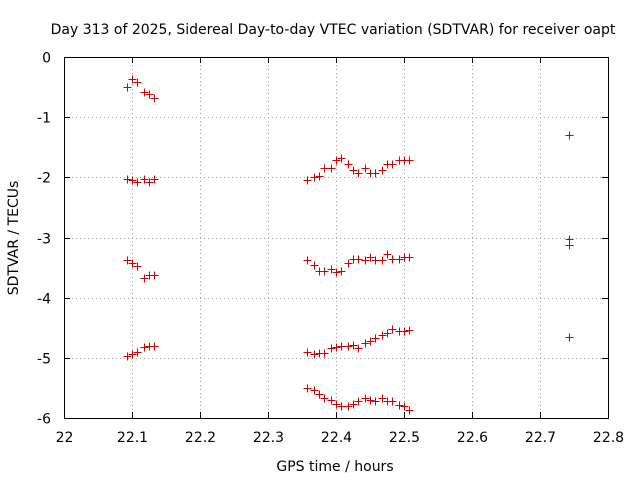 The height and width of the screenshot is (480, 640). Describe the element at coordinates (340, 438) in the screenshot. I see `x-tick-labels: 22 22.1 22.2 22.3 22.4 22.5 22.6 22.7 22.8` at that location.